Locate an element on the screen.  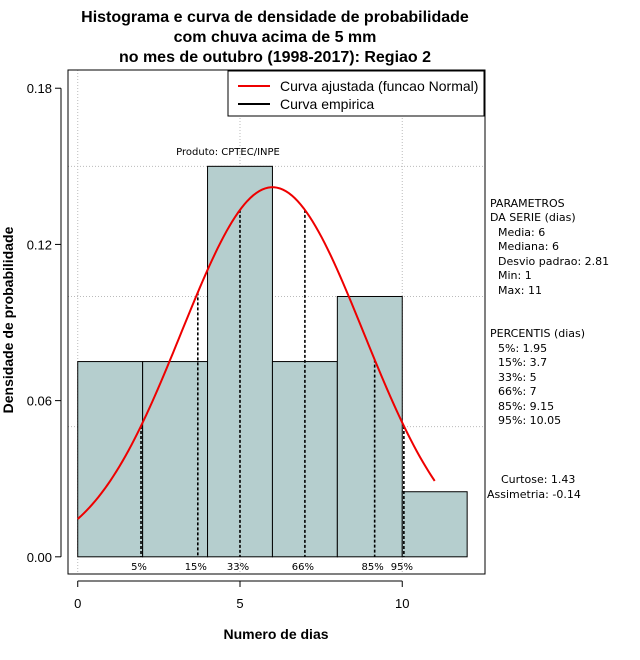
percentile-label-0: 5% is located at coordinates (139, 567).